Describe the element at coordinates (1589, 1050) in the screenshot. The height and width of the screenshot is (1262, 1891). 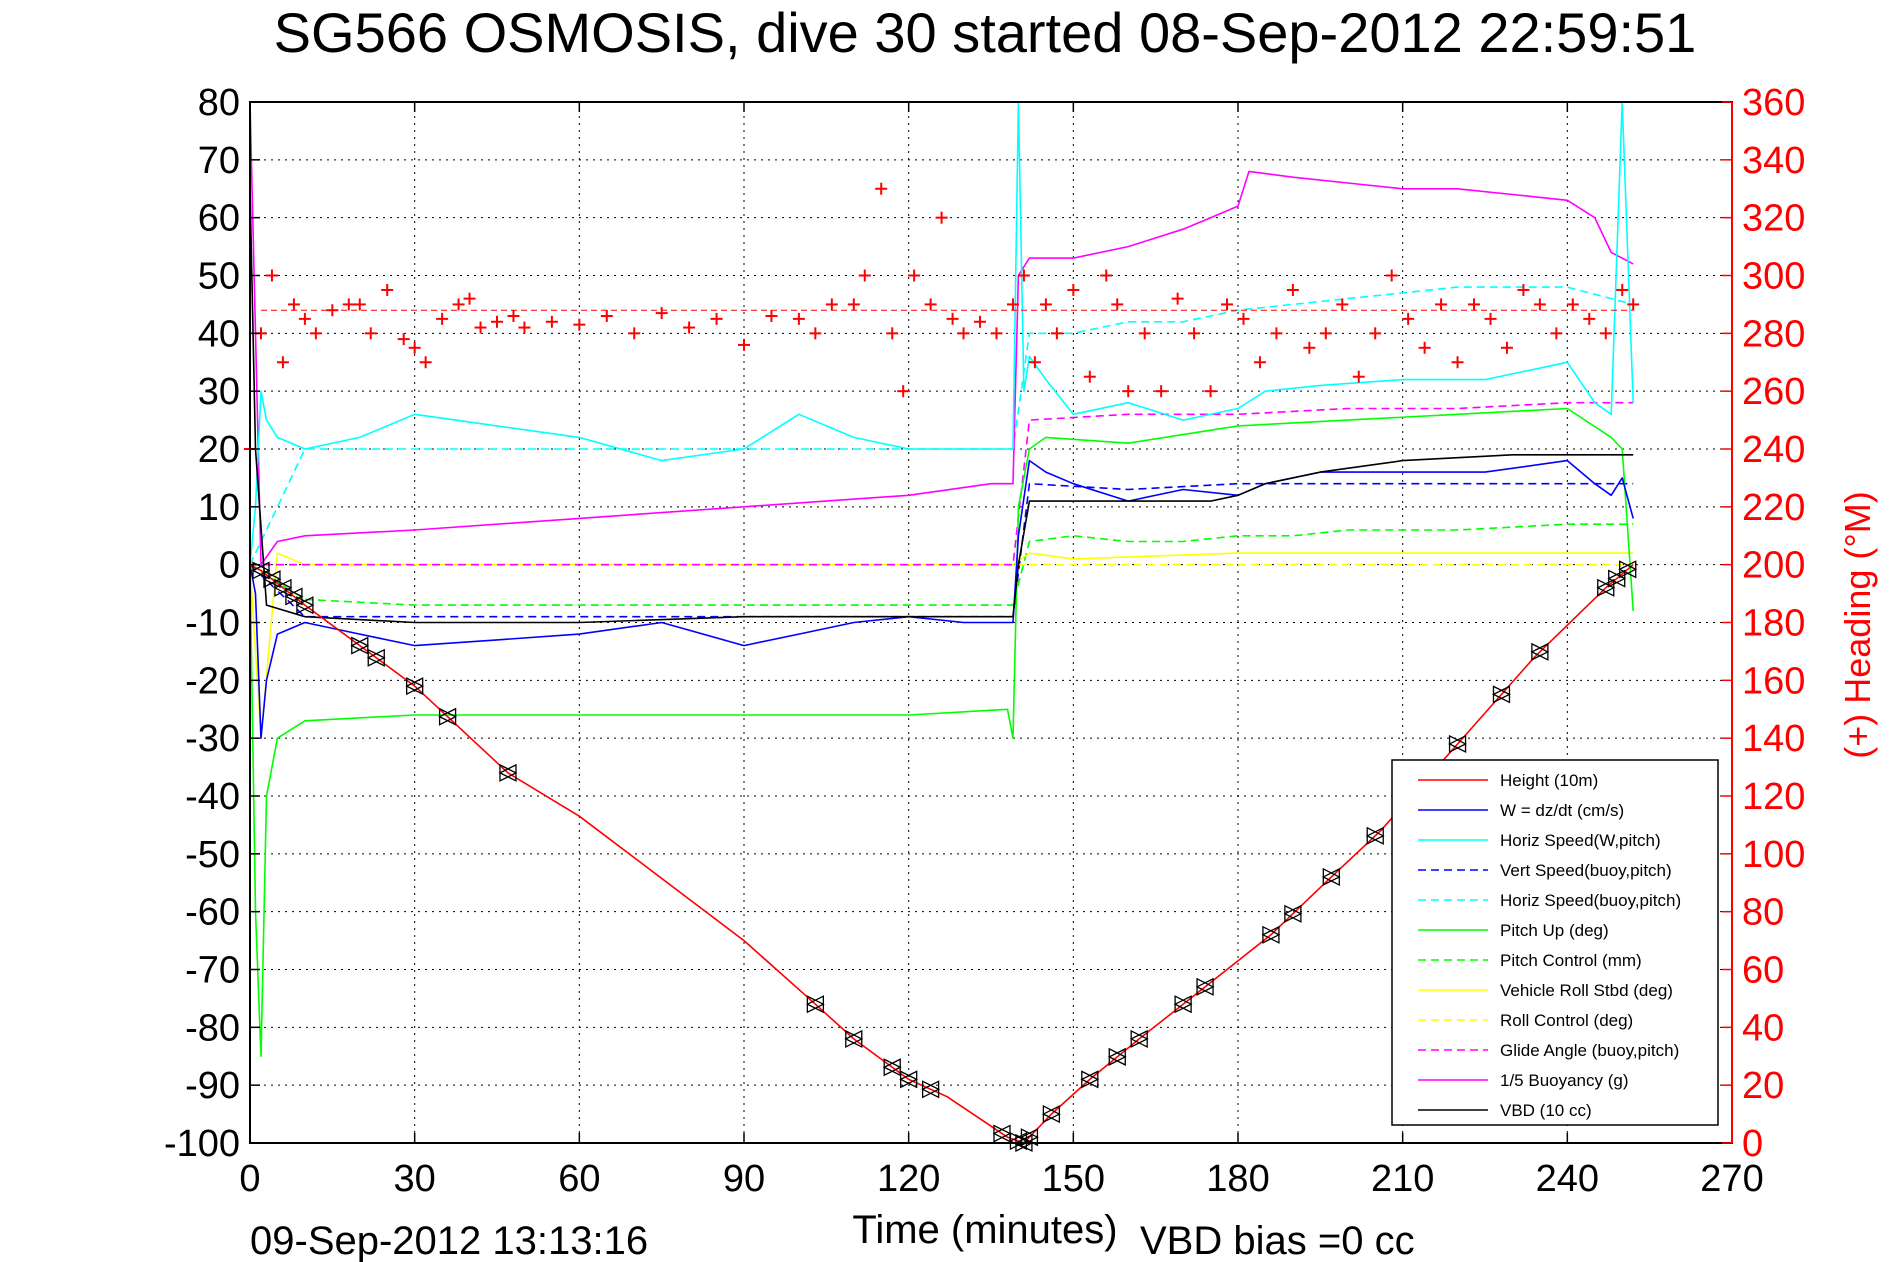
I see `legend-label: Glide Angle (buoy,pitch)` at that location.